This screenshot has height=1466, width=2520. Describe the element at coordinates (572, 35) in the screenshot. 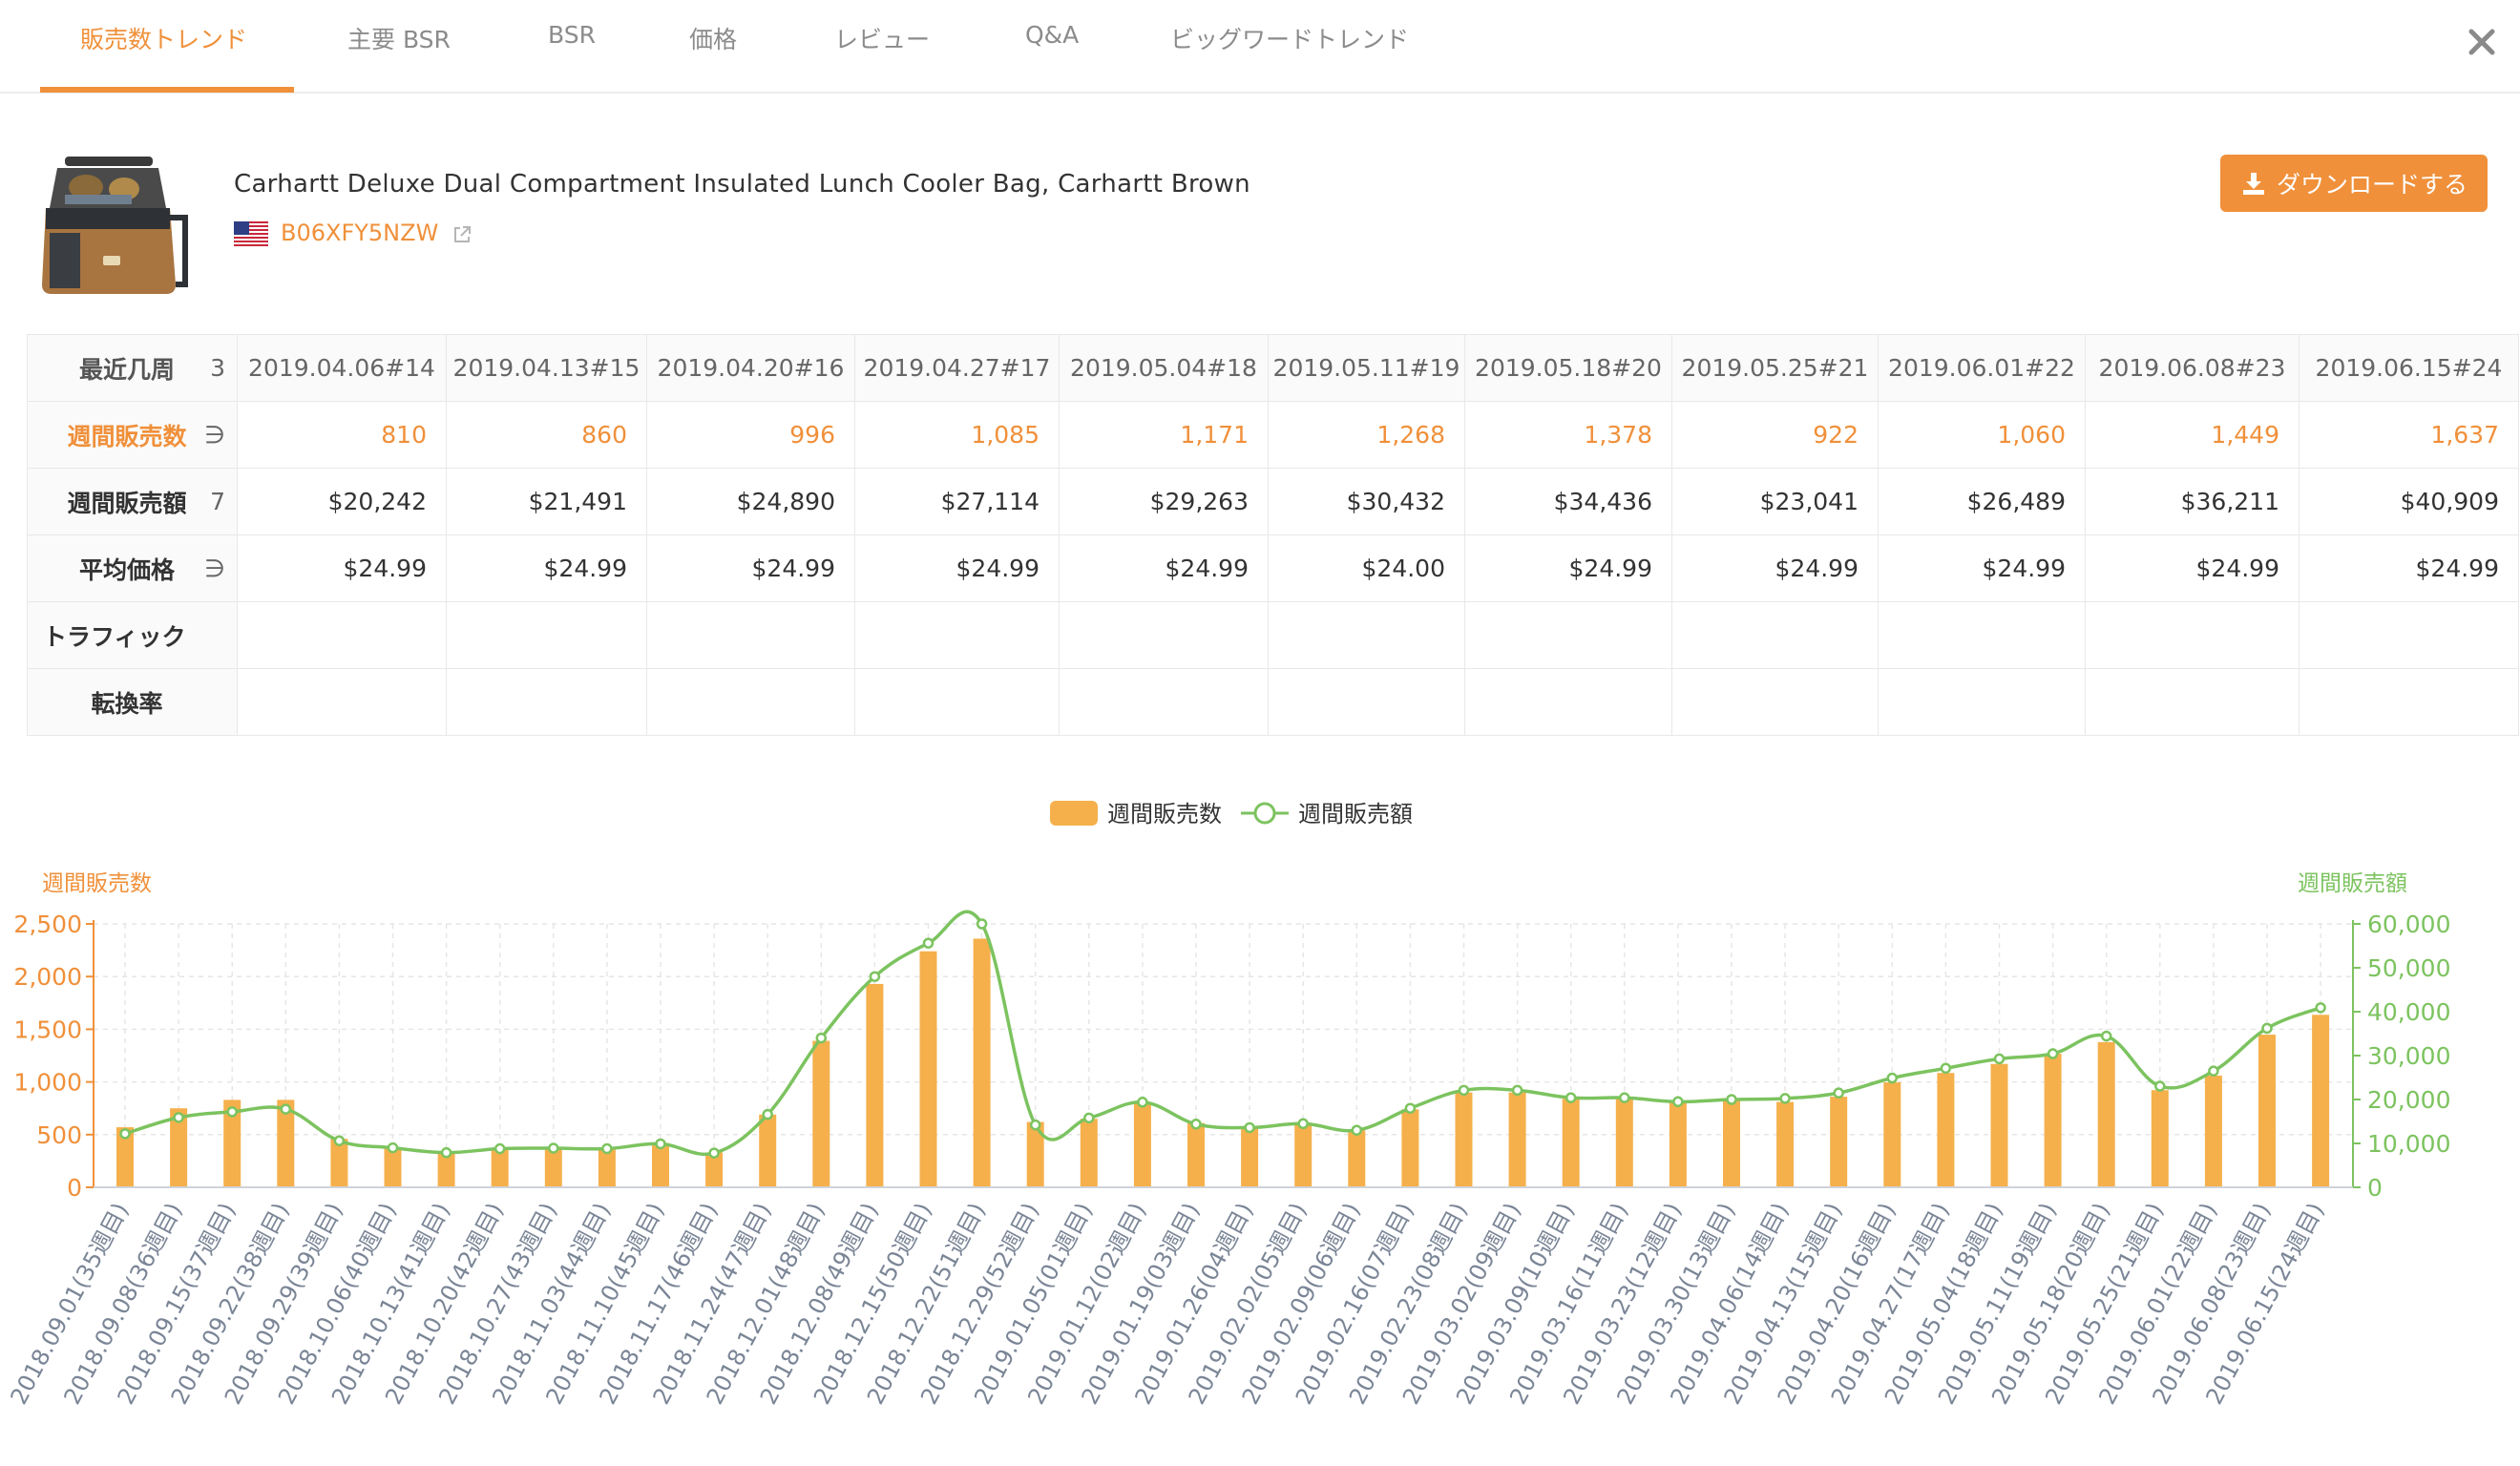

I see `tab-bsr: BSR` at that location.